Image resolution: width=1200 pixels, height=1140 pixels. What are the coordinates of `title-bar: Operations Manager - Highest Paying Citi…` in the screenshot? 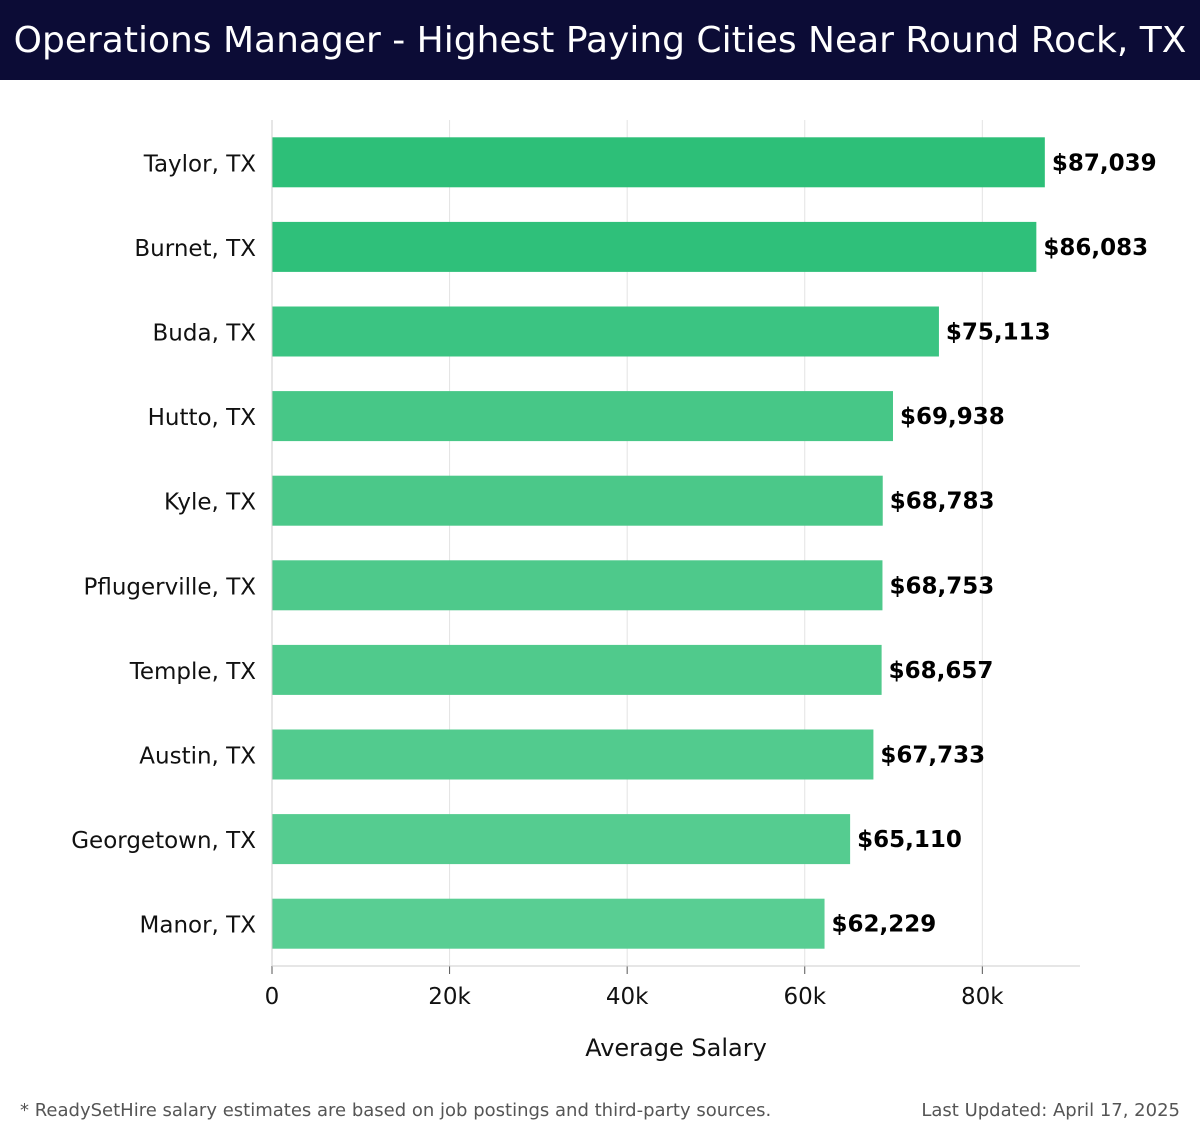 It's located at (600, 40).